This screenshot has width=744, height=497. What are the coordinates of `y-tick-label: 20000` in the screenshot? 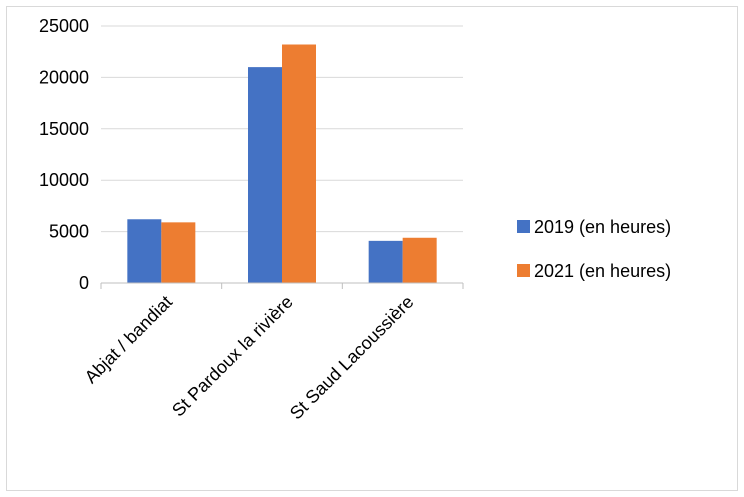 It's located at (64, 77).